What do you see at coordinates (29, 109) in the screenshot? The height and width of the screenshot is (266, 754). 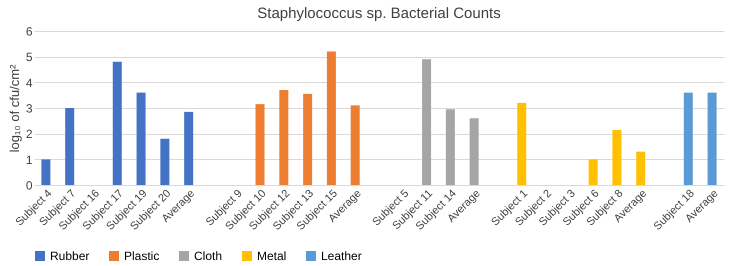 I see `y-tick-label: 3` at bounding box center [29, 109].